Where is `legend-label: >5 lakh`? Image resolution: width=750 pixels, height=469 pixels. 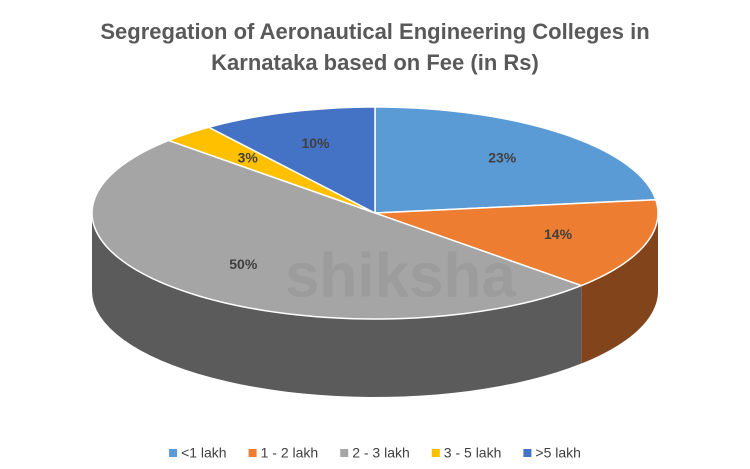
legend-label: >5 lakh is located at coordinates (558, 453).